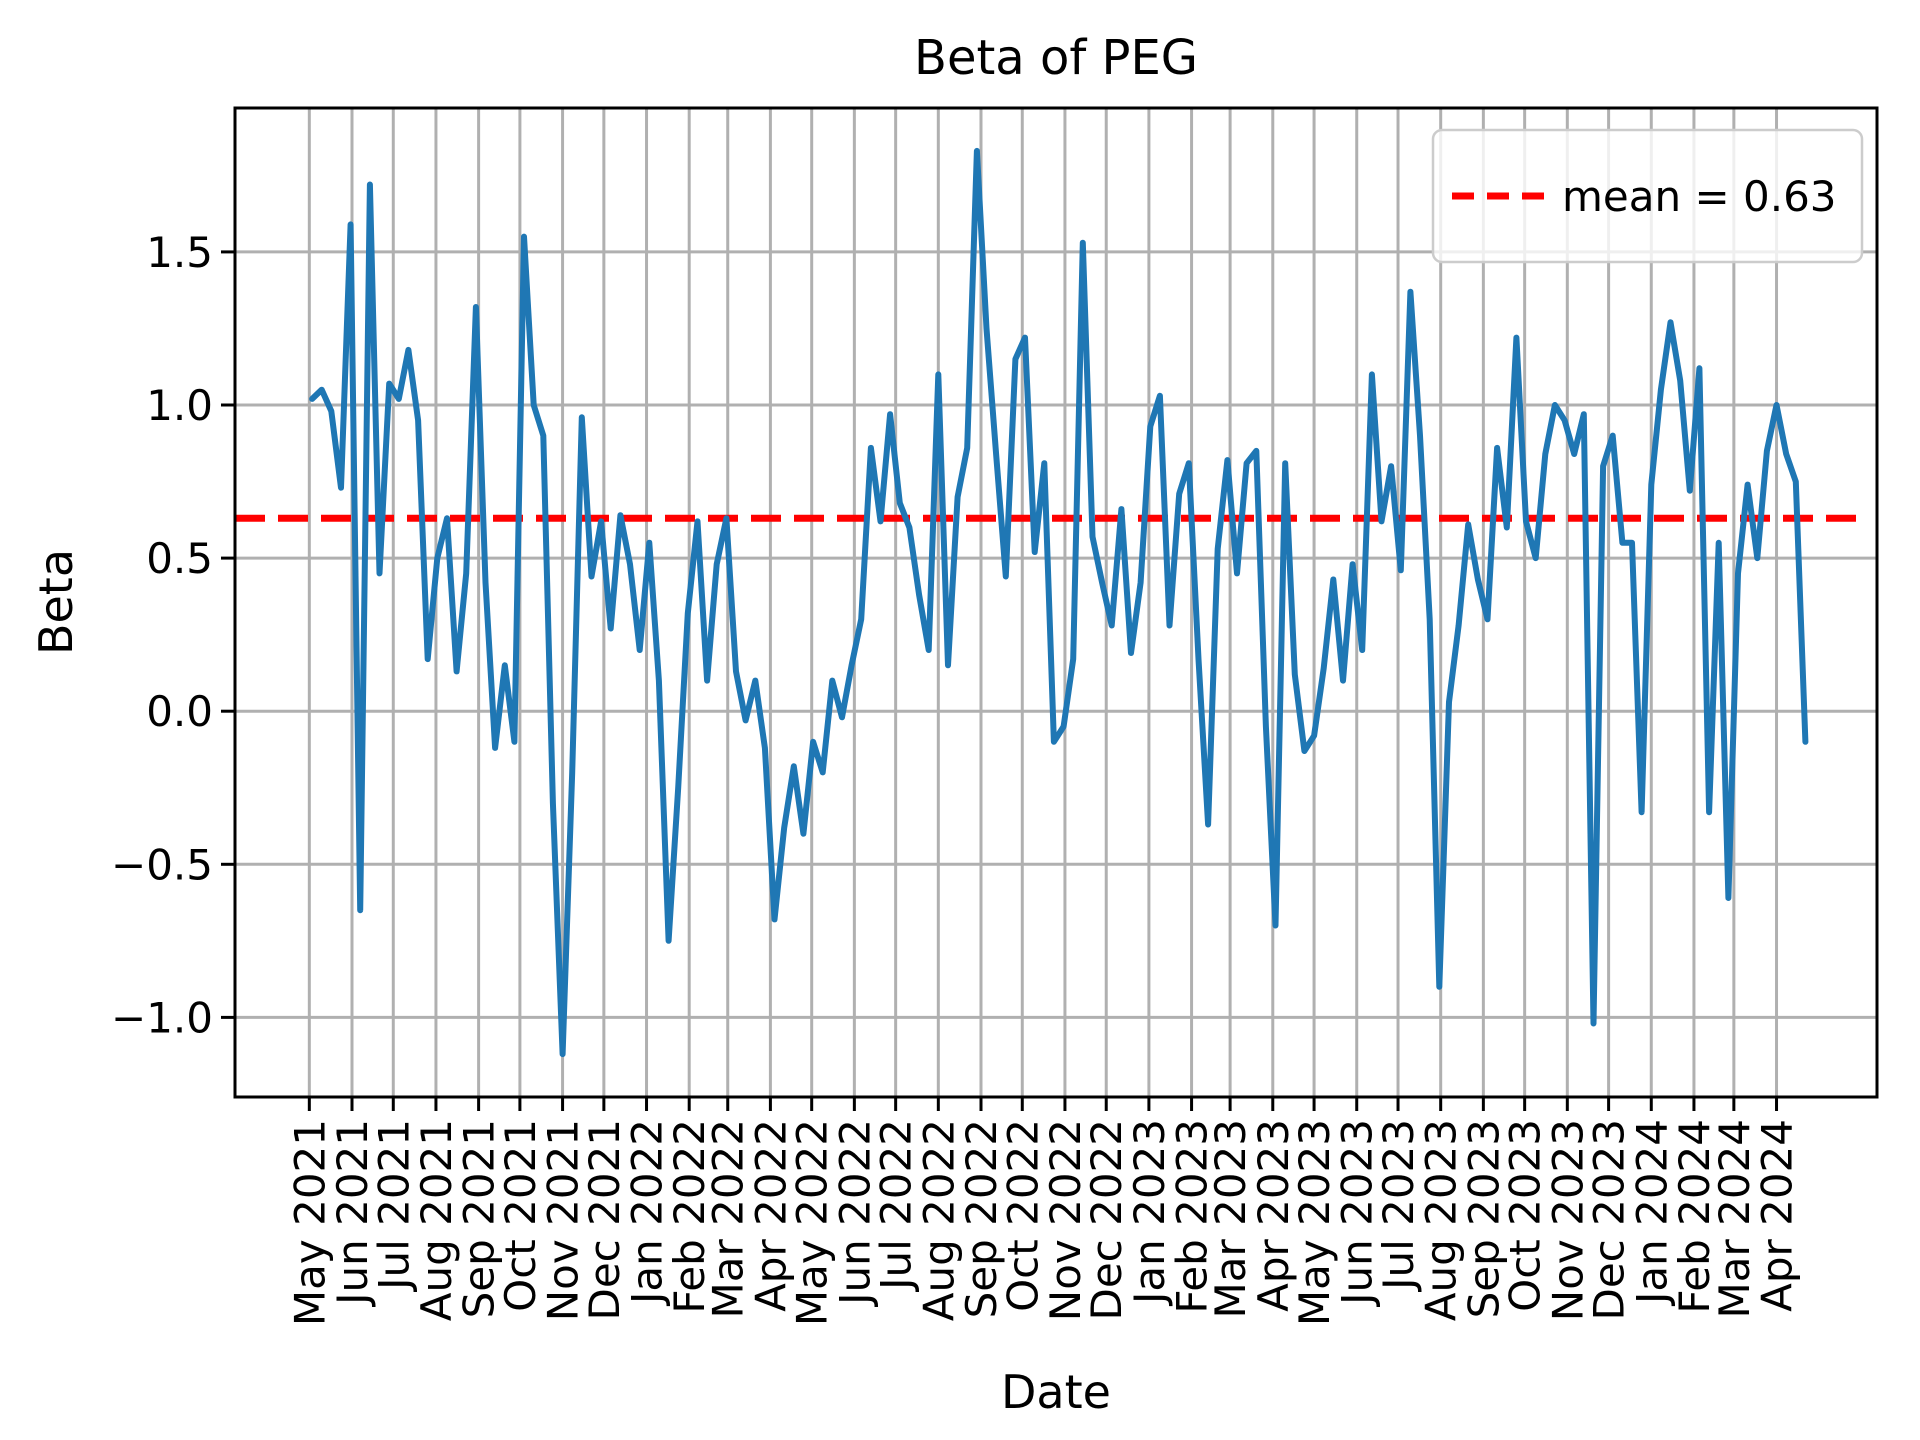  Describe the element at coordinates (854, 1213) in the screenshot. I see `x-tick-label: Jun 2022` at that location.